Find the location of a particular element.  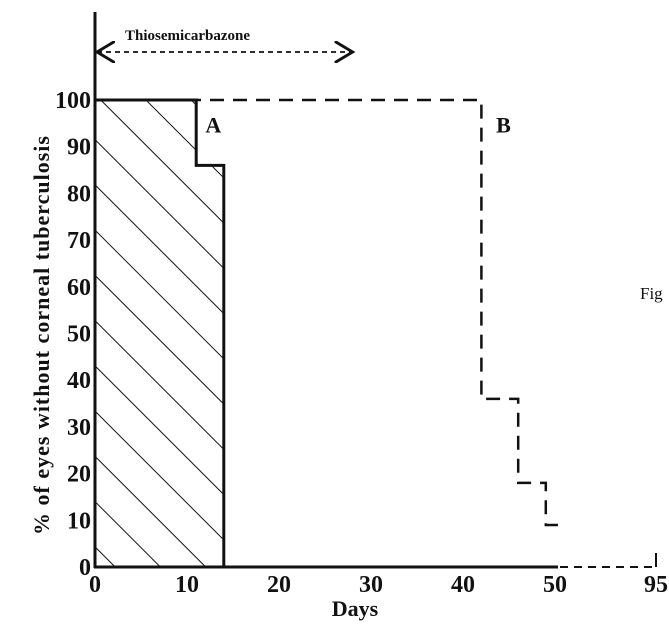

curve-b-label: B is located at coordinates (503, 125).